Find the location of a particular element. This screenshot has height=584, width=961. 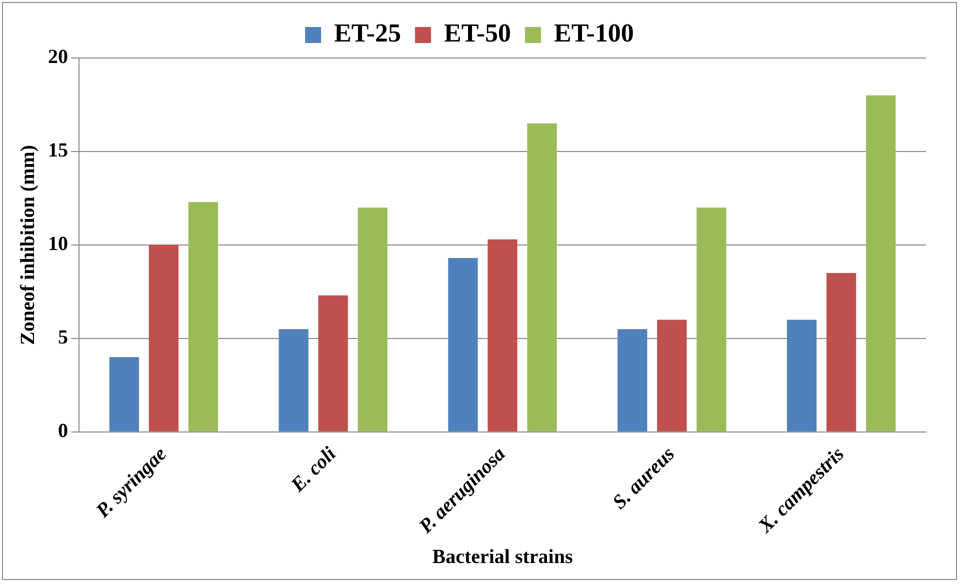

y-tick-label: 5 is located at coordinates (63, 337).